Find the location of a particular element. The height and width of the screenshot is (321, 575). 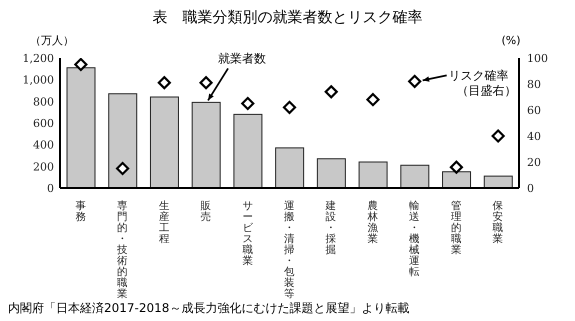

y-tick-label: 600 is located at coordinates (43, 123).